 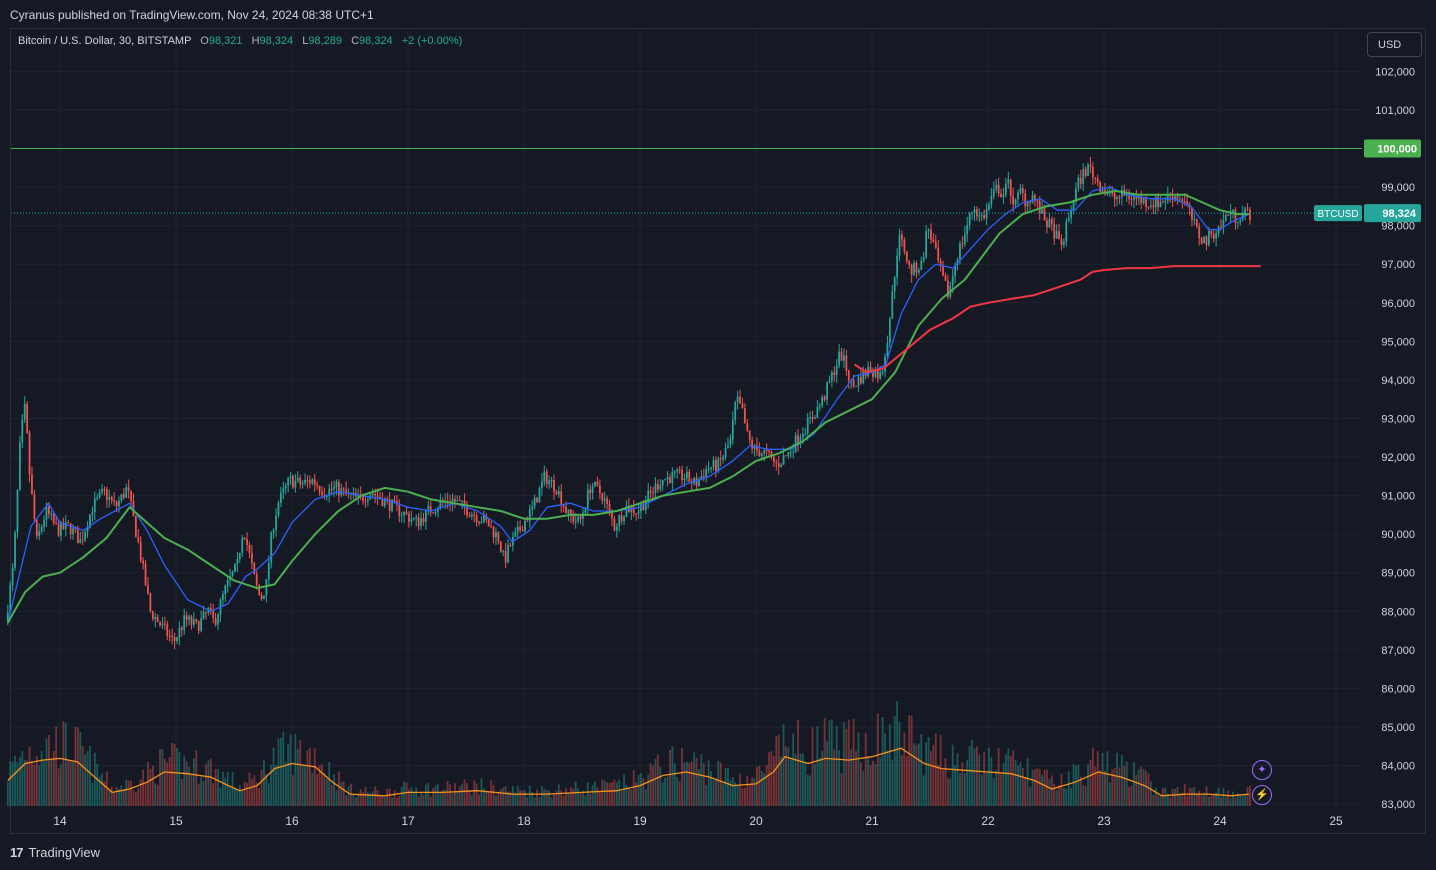 What do you see at coordinates (1398, 188) in the screenshot?
I see `price-tick-label: 99,000` at bounding box center [1398, 188].